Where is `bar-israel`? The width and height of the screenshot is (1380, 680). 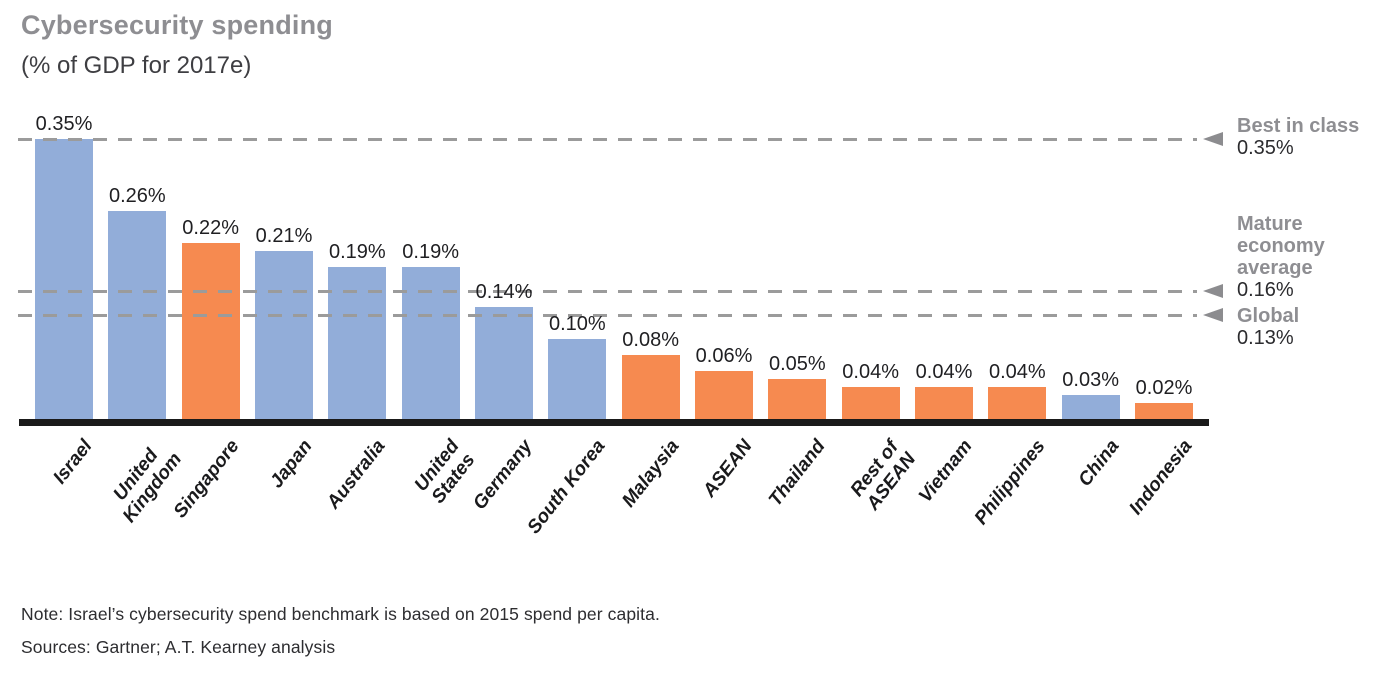
bar-israel is located at coordinates (64, 279).